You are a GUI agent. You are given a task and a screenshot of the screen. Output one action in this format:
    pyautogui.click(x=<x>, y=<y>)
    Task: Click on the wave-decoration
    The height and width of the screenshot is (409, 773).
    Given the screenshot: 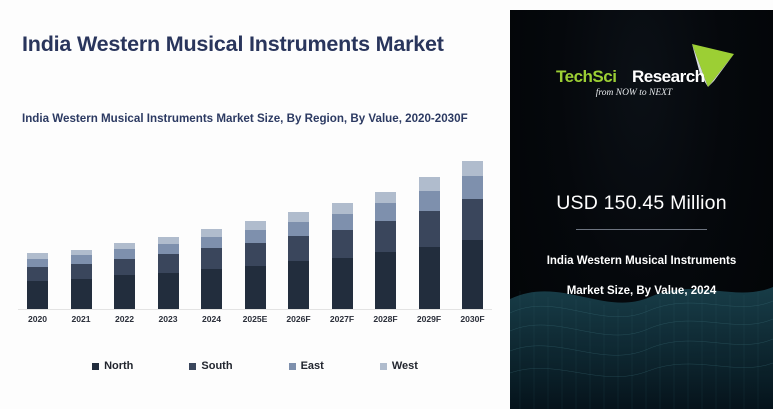 What is the action you would take?
    pyautogui.click(x=641, y=348)
    